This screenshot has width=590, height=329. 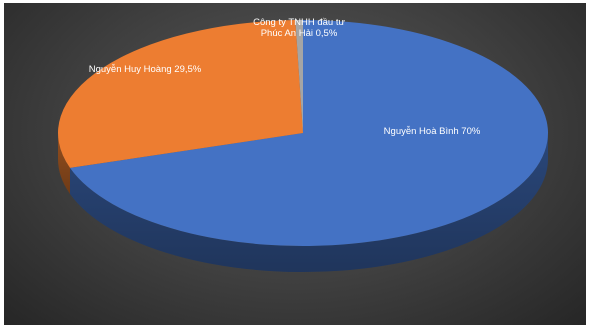 I want to click on slice-3-label: Công ty TNHH đầu tư Phúc An Hải 0,5%, so click(x=299, y=28).